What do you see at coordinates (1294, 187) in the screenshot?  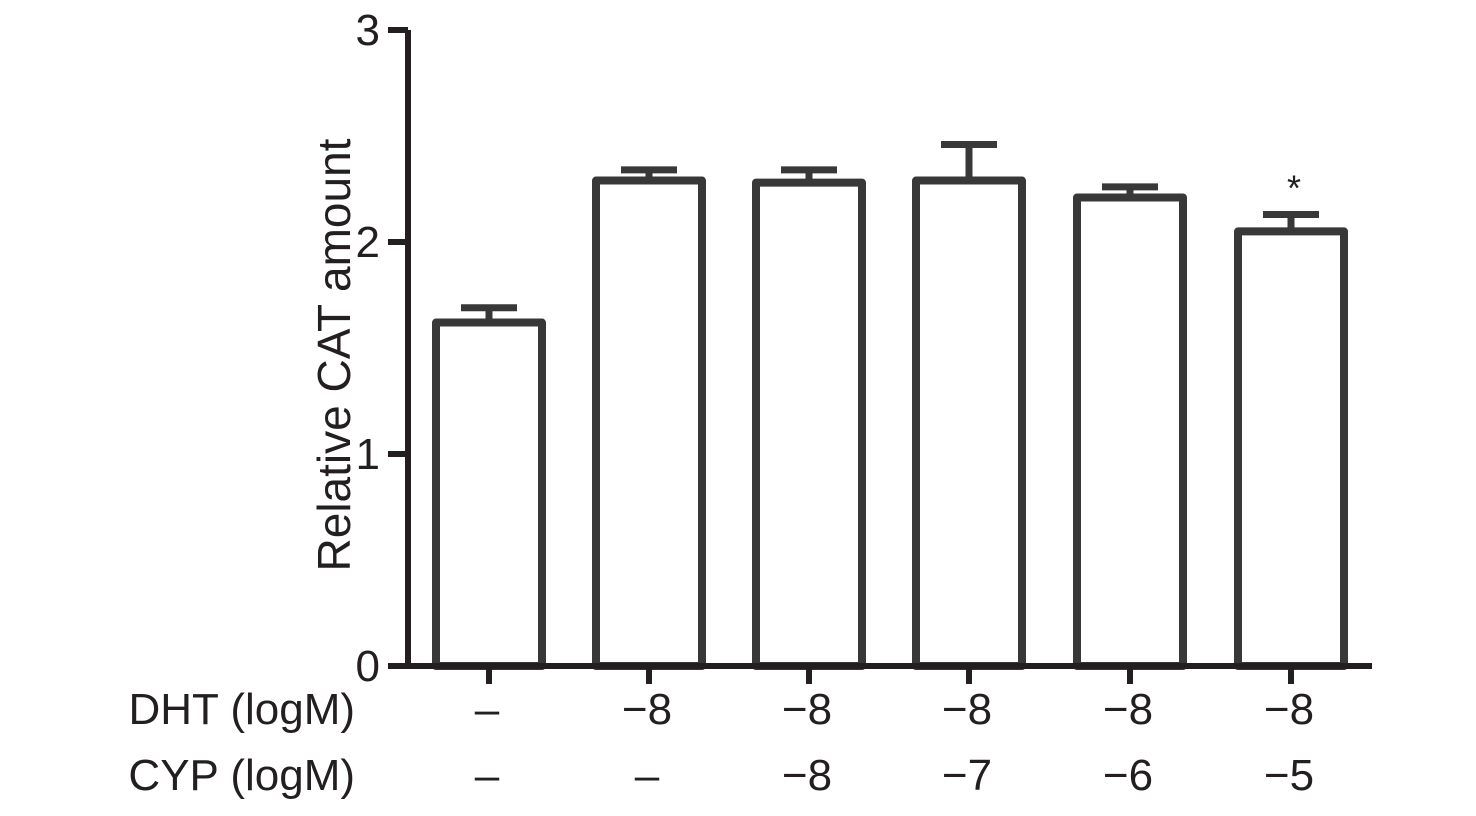 I see `significance-marker: *` at bounding box center [1294, 187].